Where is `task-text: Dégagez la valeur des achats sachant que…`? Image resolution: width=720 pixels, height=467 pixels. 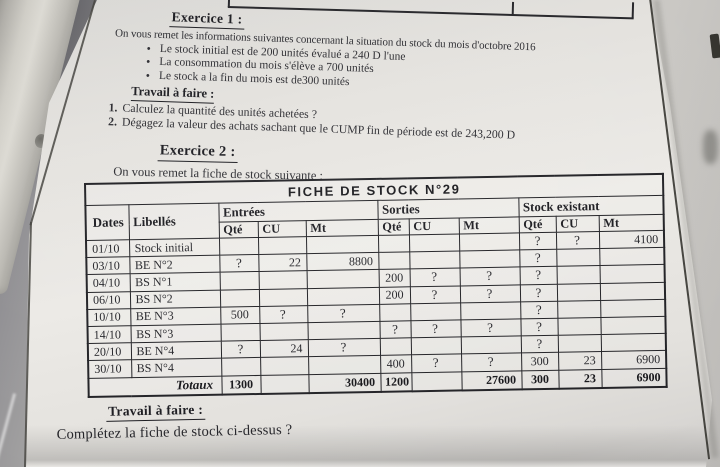
task-text: Dégagez la valeur des achats sachant que… is located at coordinates (318, 128).